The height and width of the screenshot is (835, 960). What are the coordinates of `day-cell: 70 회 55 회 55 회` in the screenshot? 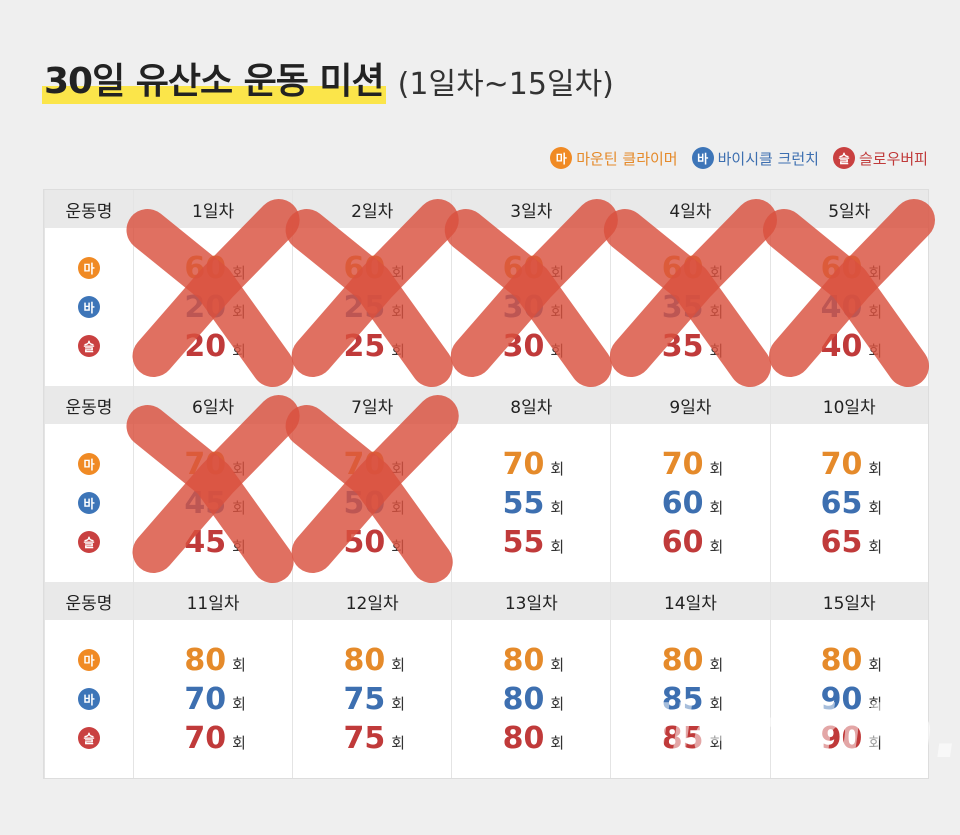 It's located at (531, 503).